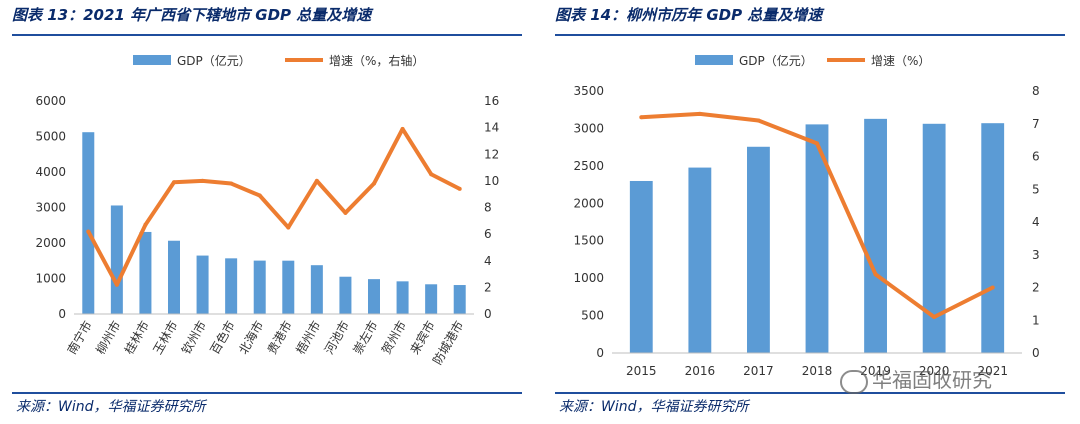 This screenshot has height=424, width=1080. I want to click on y-left-tick-label: 5000, so click(50, 137).